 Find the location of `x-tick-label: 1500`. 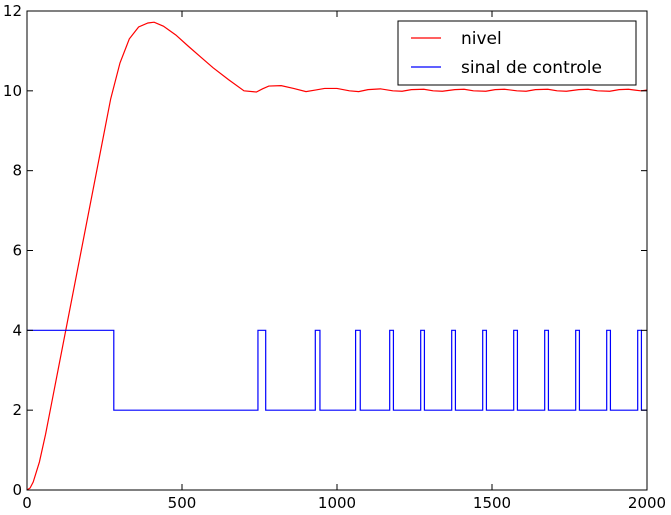

x-tick-label: 1500 is located at coordinates (492, 503).